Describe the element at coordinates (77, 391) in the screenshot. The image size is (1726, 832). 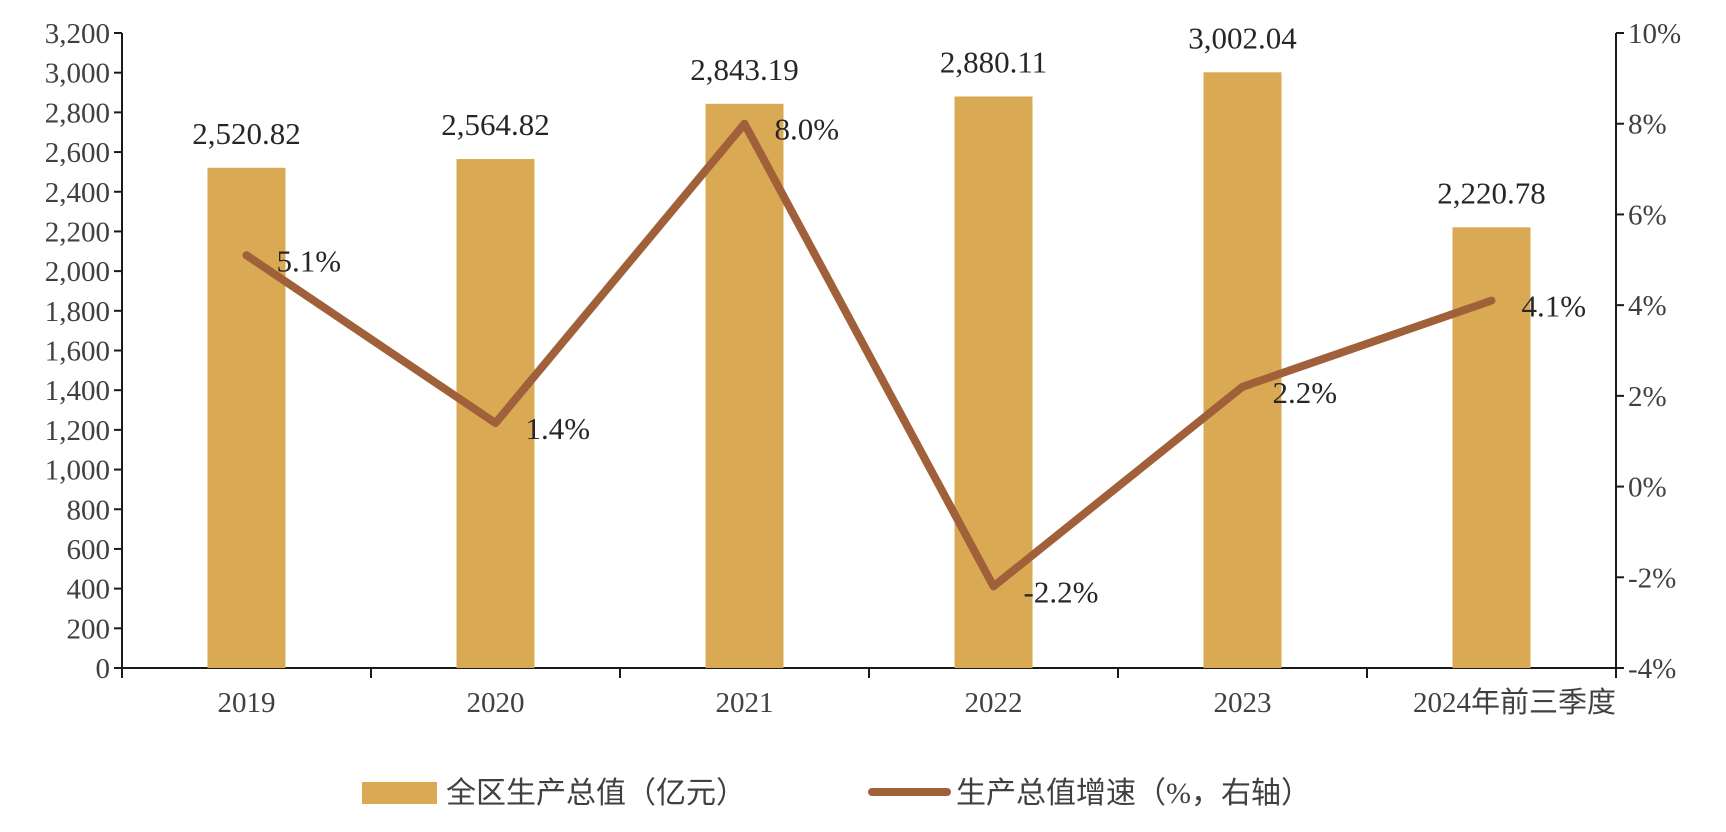
I see `left-axis-tick-label: 1,400` at that location.